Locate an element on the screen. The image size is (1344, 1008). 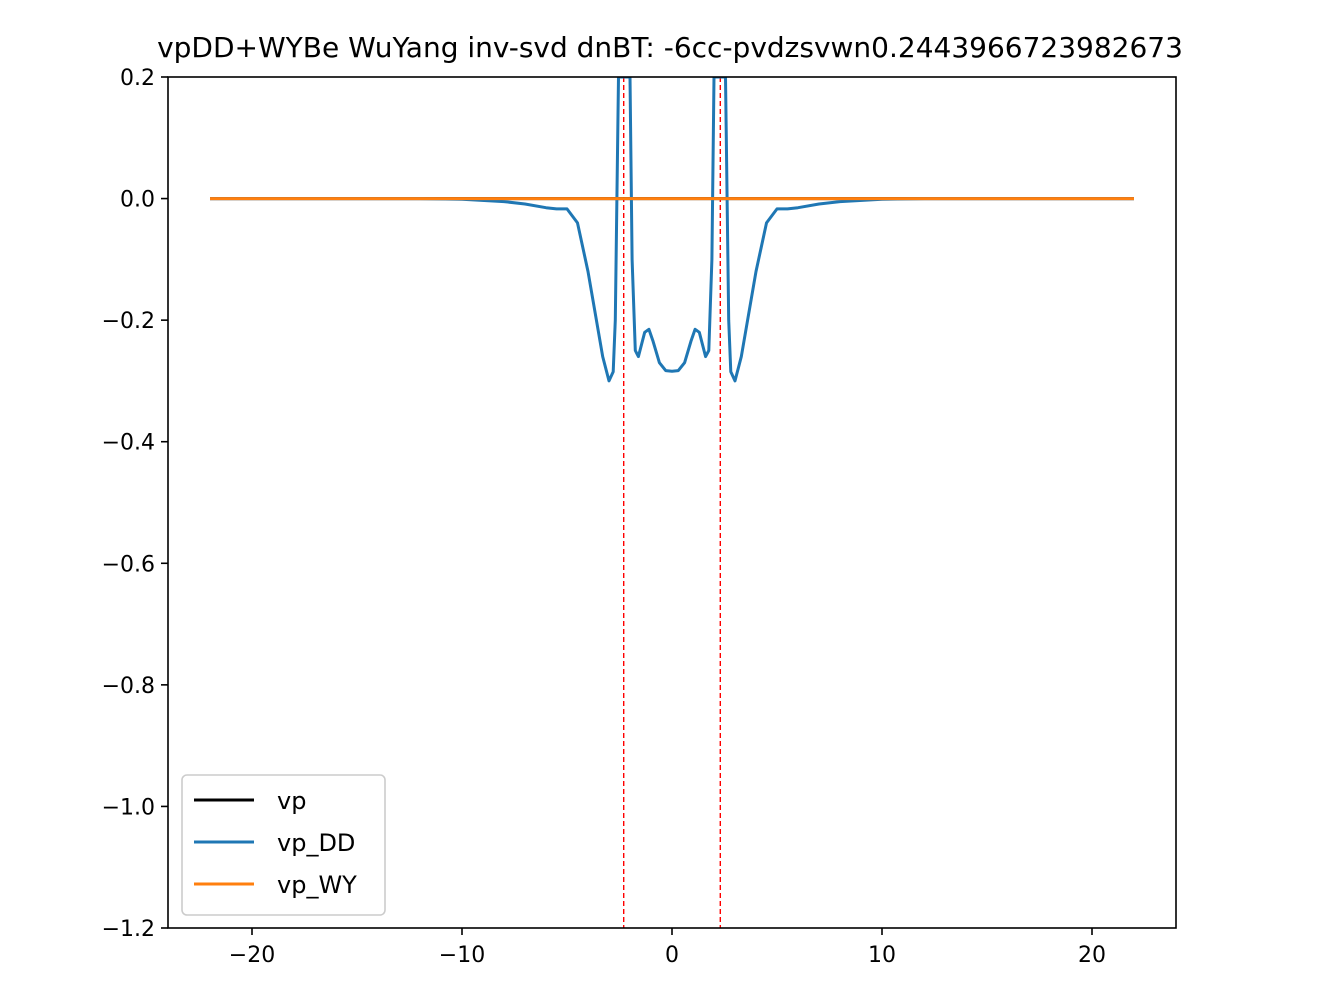
y-tick-label: −0.8 is located at coordinates (128, 686).